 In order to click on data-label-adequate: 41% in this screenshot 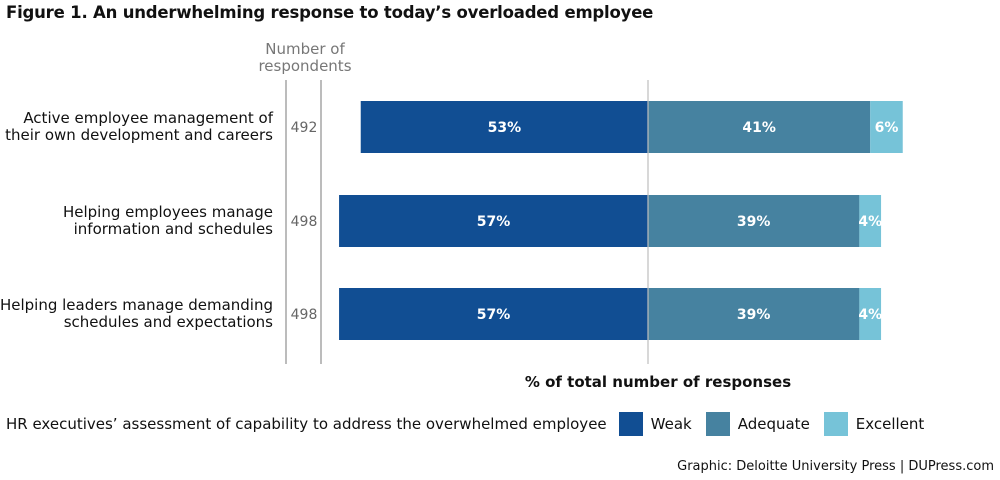, I will do `click(759, 128)`.